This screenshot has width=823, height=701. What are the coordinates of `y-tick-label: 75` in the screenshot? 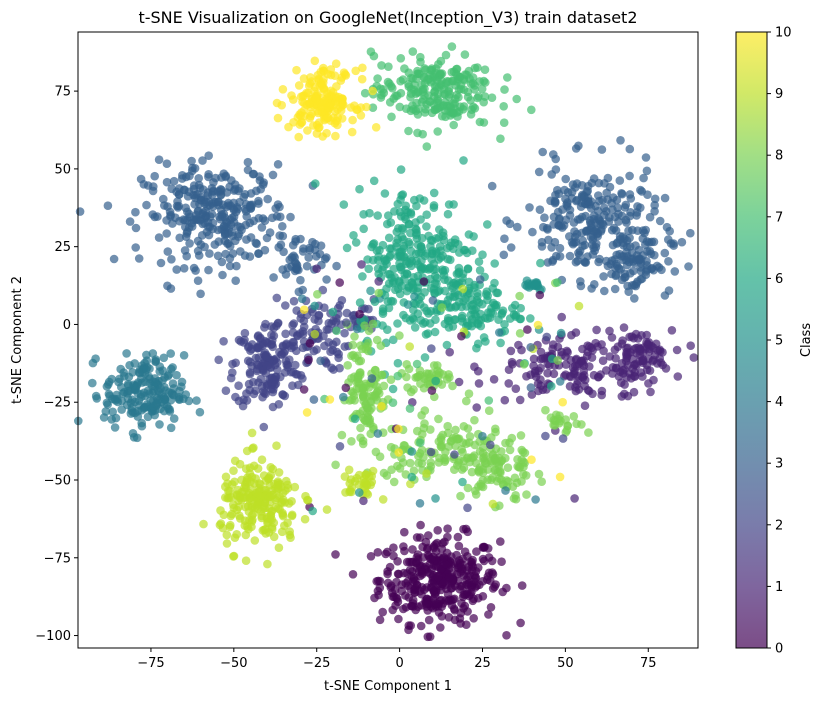 It's located at (62, 92).